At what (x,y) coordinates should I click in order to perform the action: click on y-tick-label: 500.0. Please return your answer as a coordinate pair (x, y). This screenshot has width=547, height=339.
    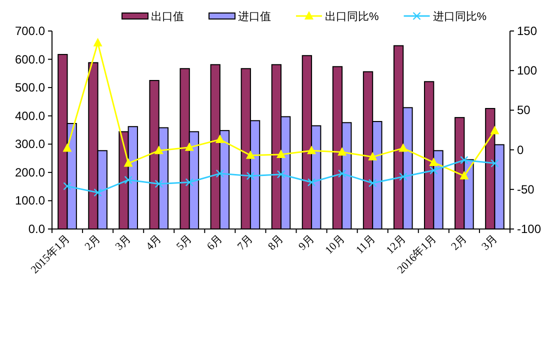
    Looking at the image, I should click on (30, 87).